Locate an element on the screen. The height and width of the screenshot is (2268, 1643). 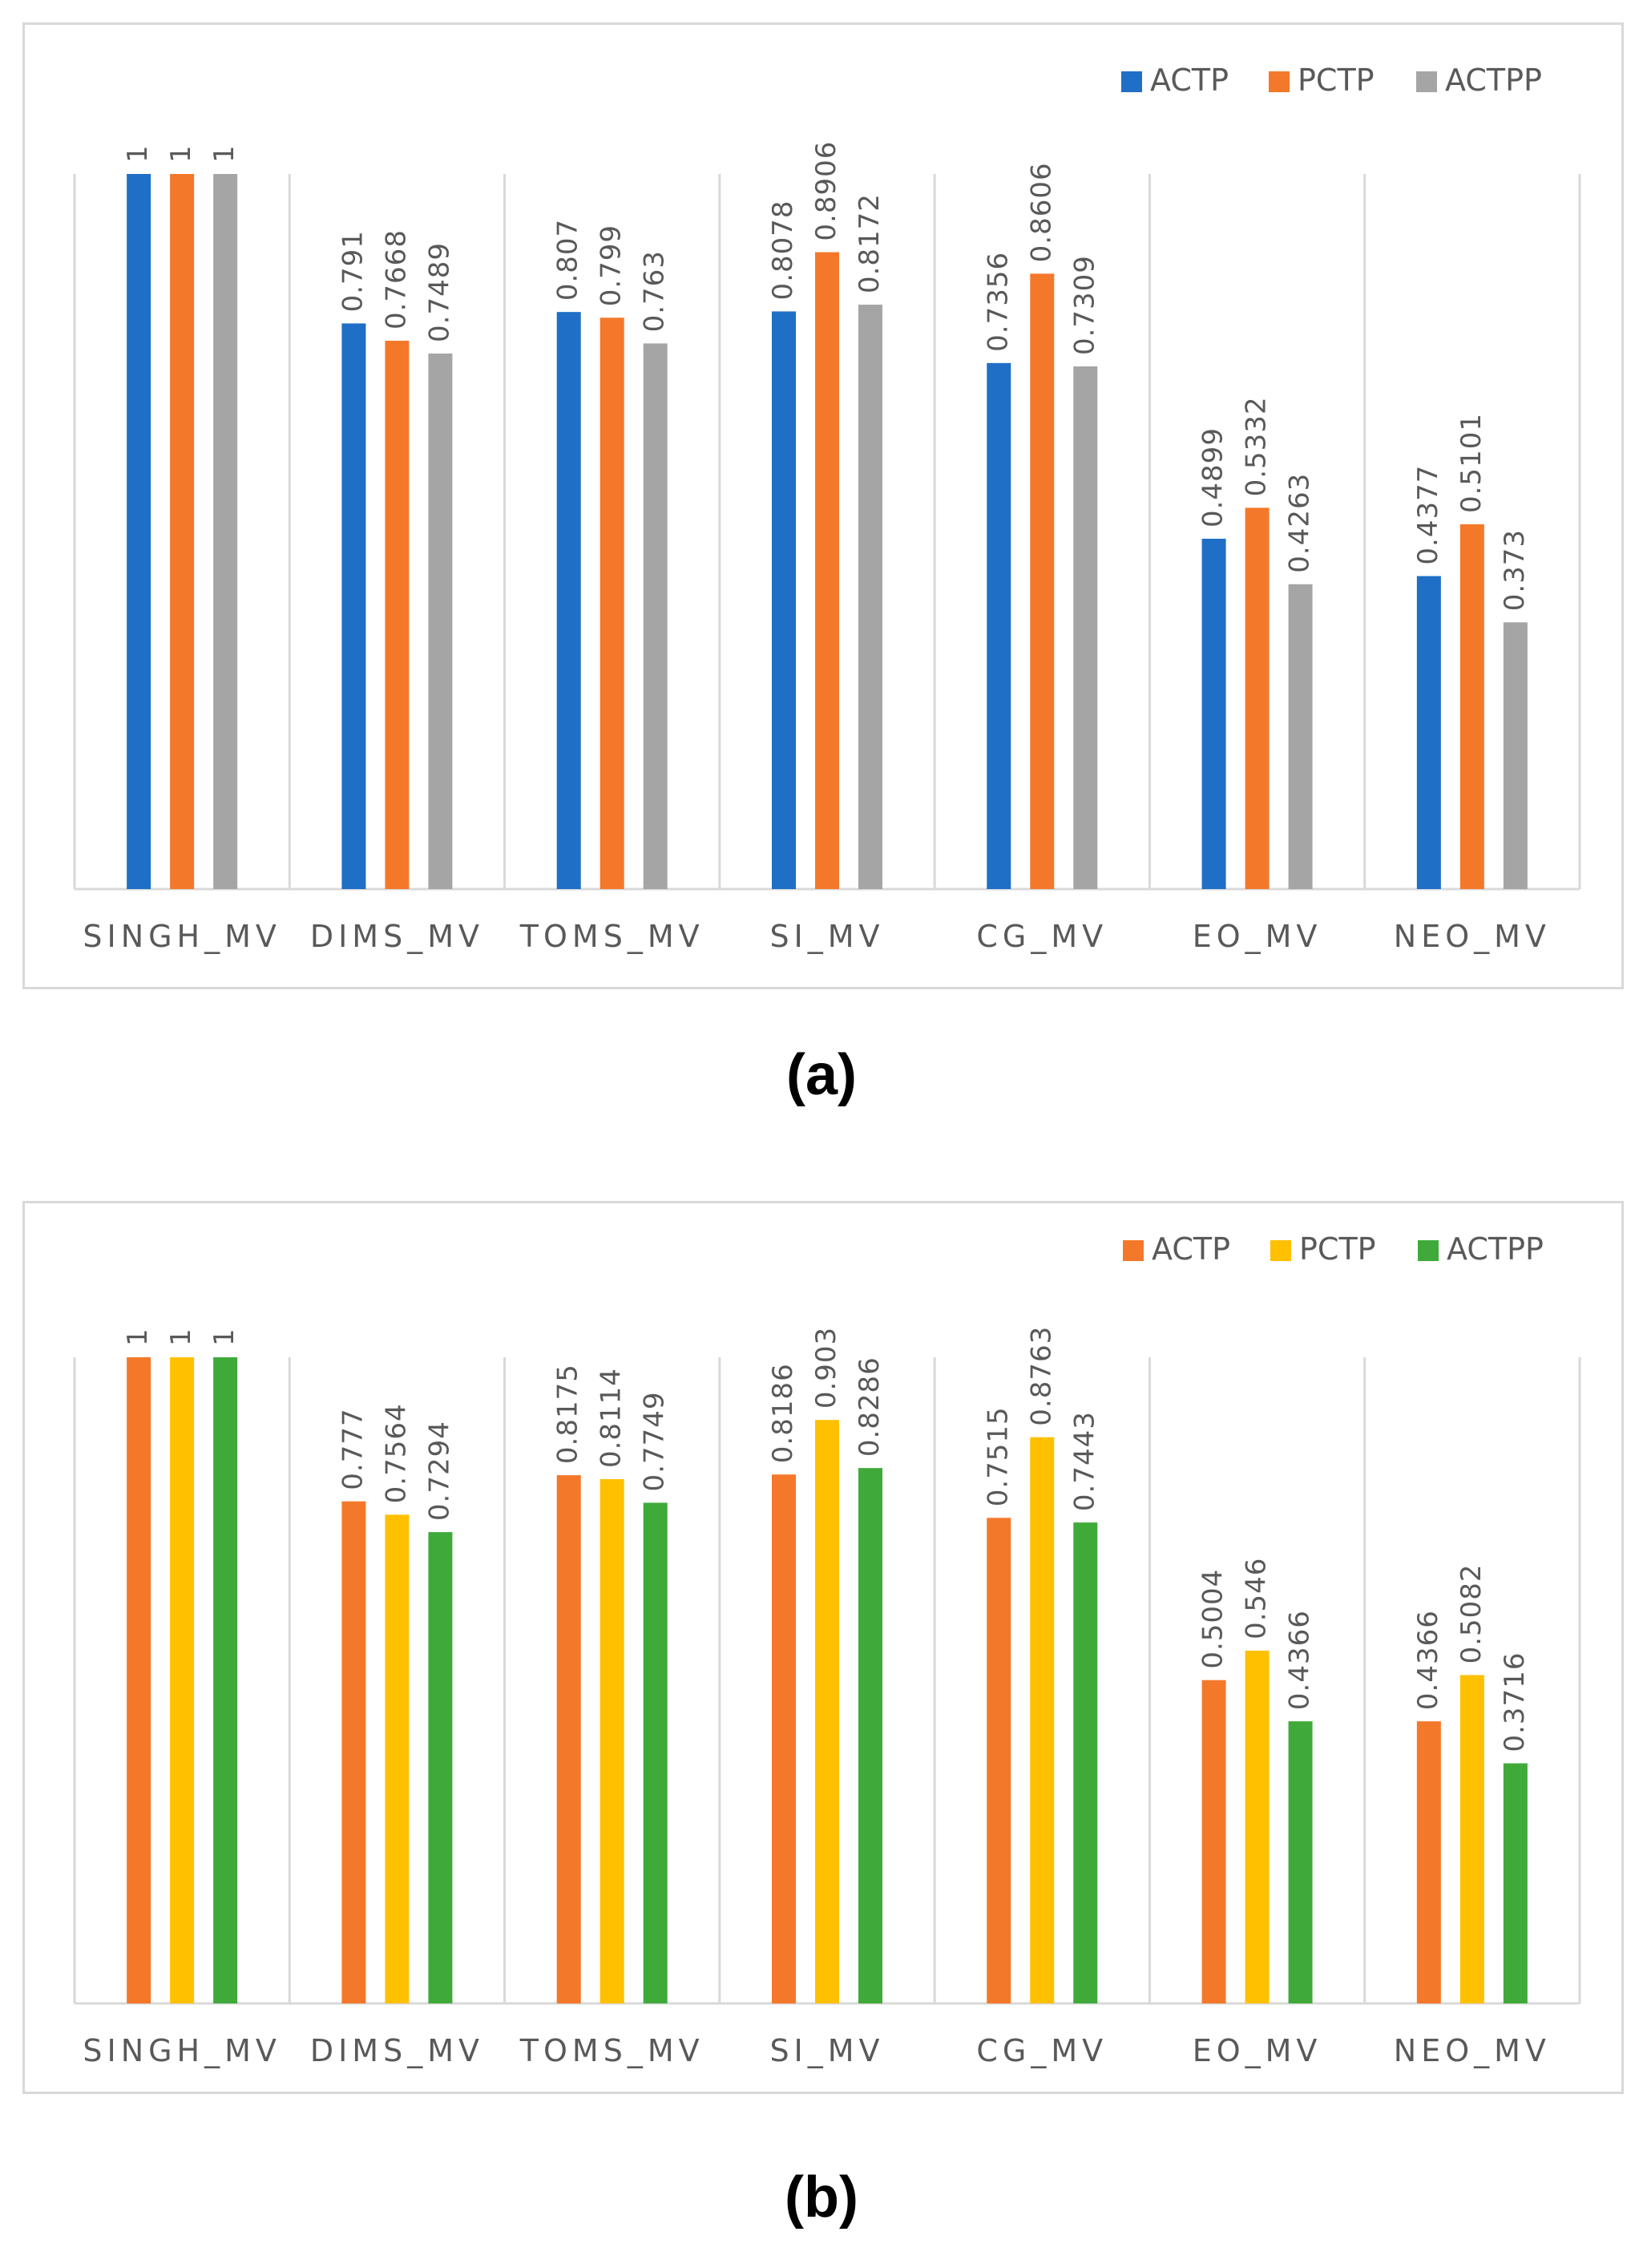
data-label: 0.7668 is located at coordinates (396, 279).